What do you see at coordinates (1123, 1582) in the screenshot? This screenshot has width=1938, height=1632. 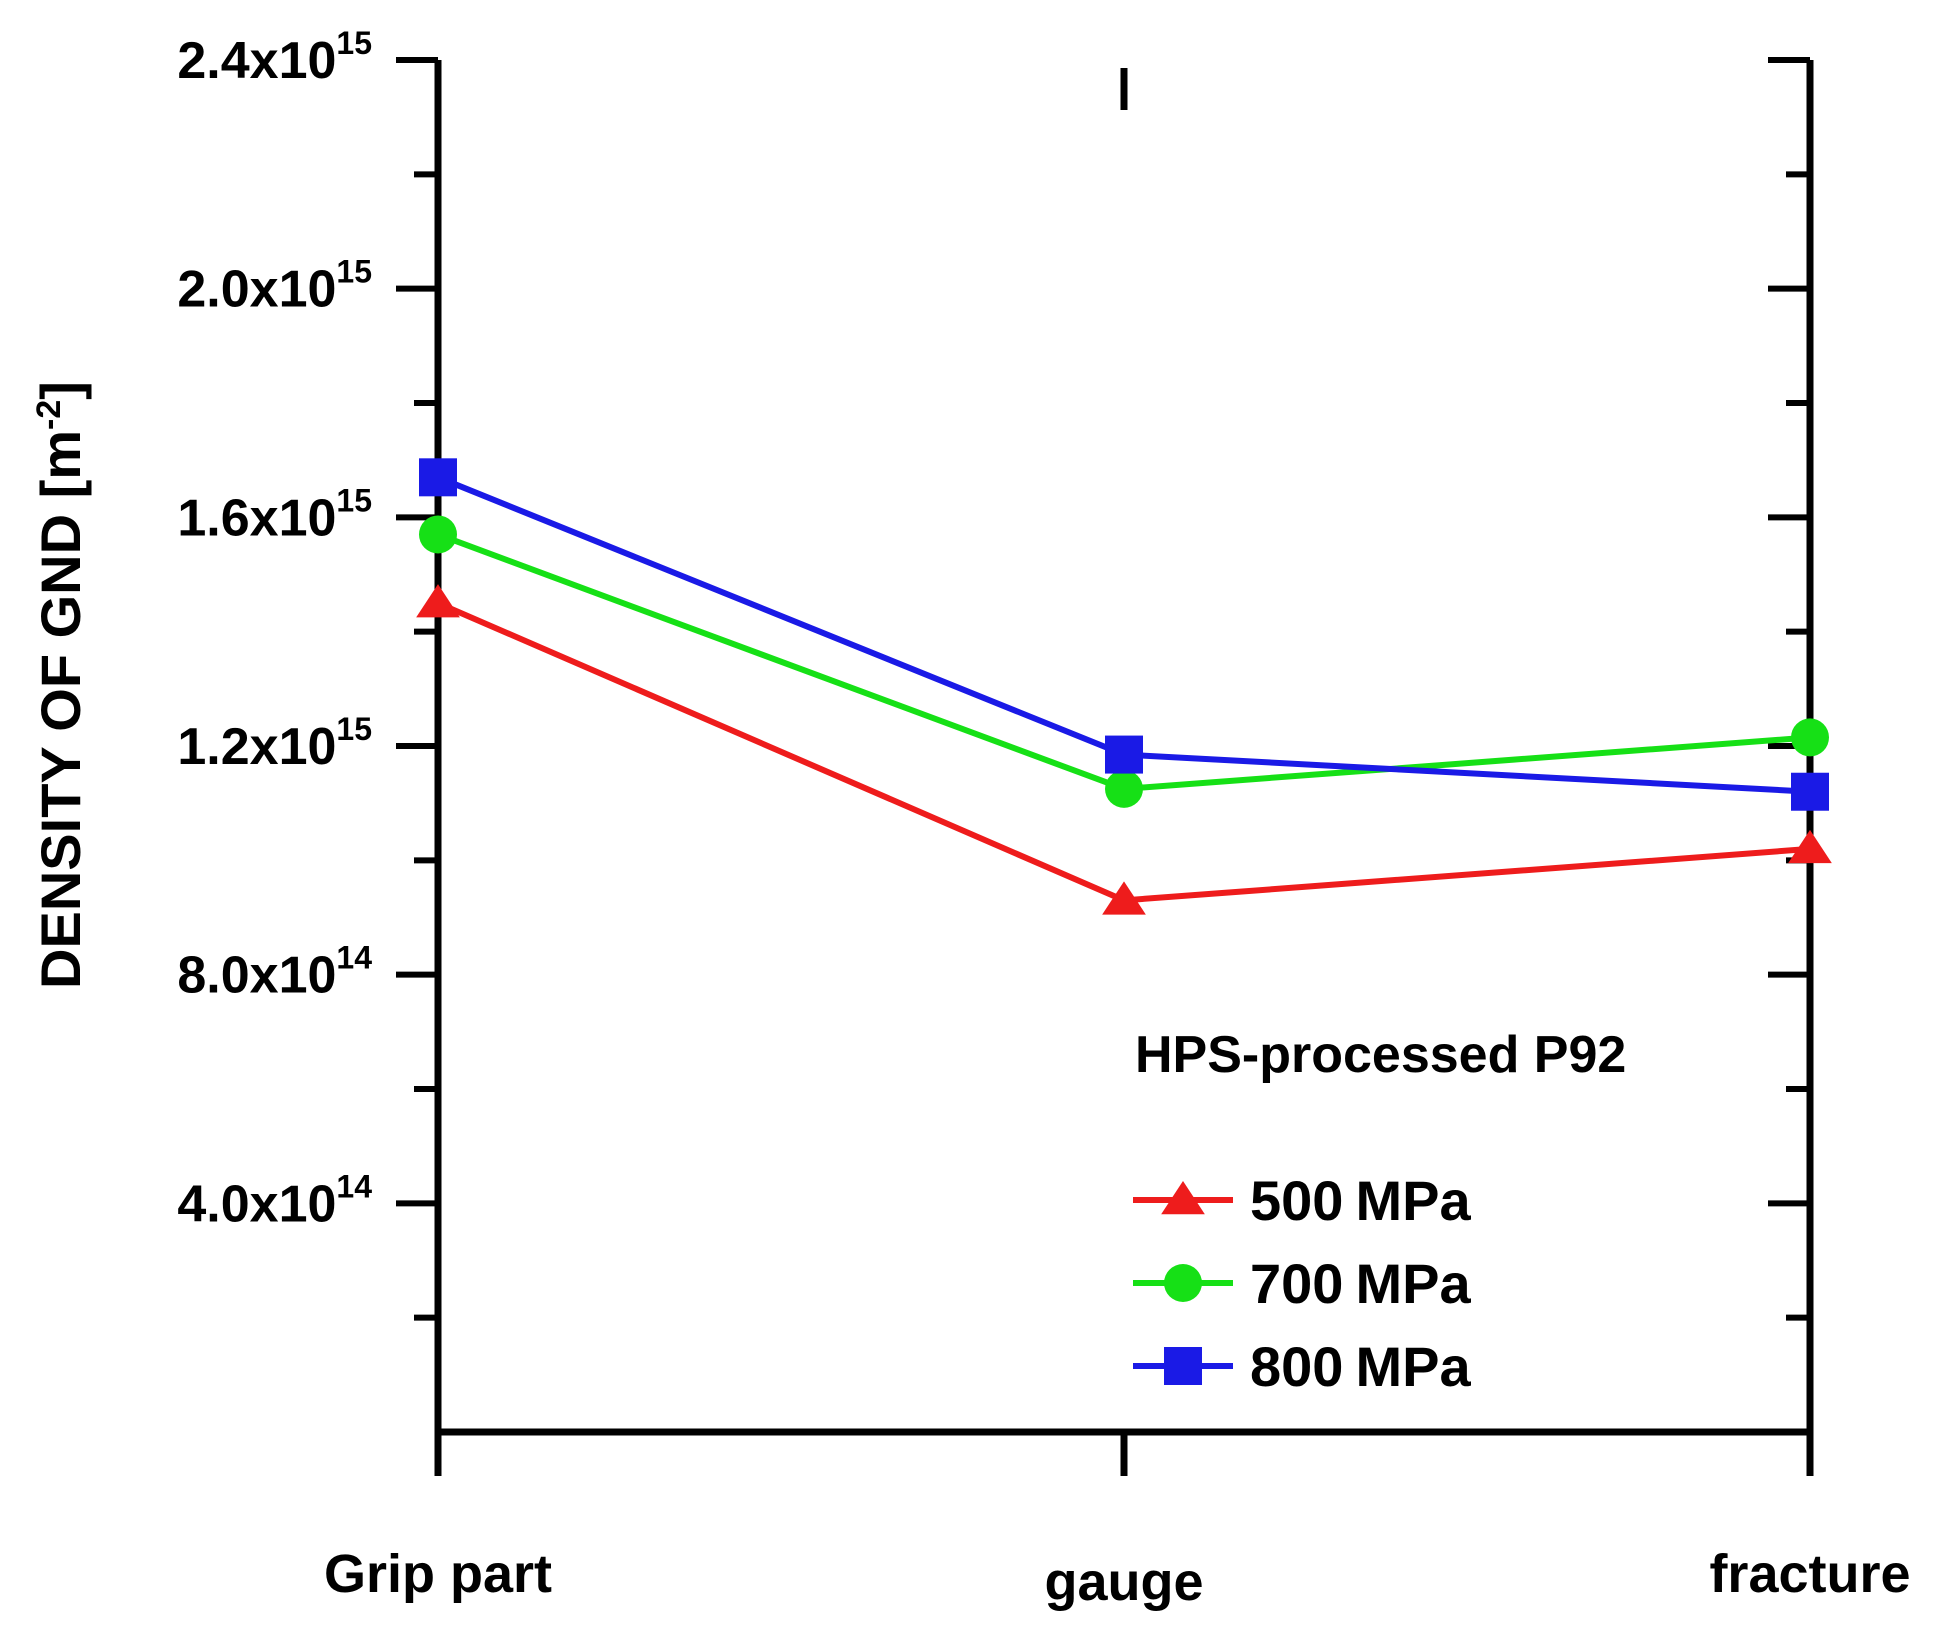 I see `x-tick-label: gauge` at bounding box center [1123, 1582].